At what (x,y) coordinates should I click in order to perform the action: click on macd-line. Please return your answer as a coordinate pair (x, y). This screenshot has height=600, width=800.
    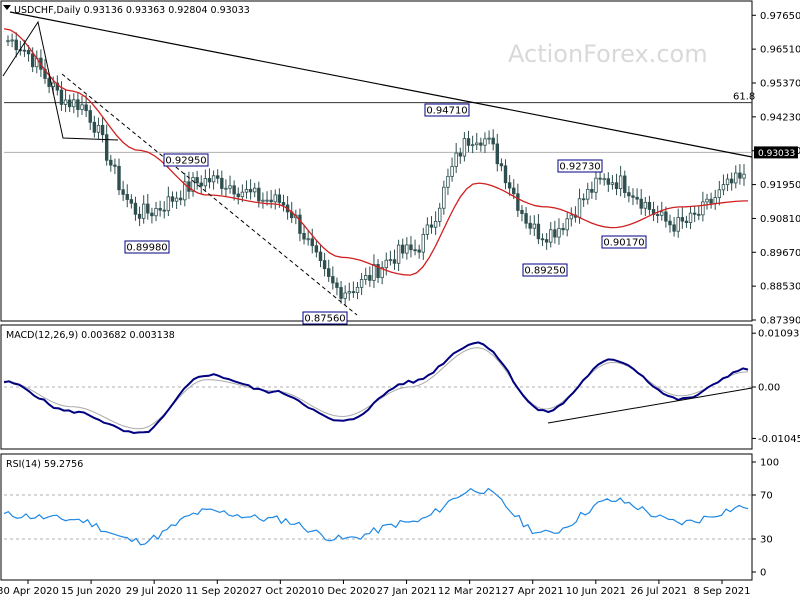
    Looking at the image, I should click on (376, 388).